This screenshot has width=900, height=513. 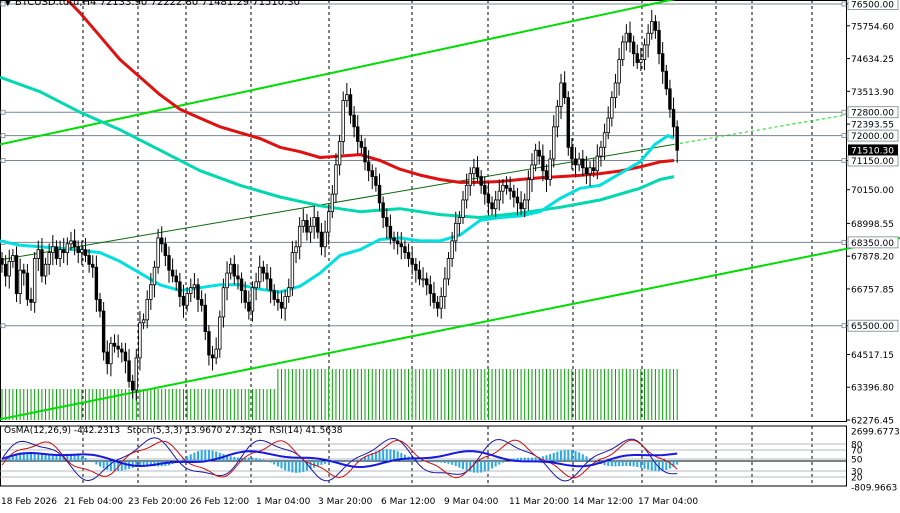 I want to click on time-axis-label: 9 Mar 04:00, so click(x=471, y=502).